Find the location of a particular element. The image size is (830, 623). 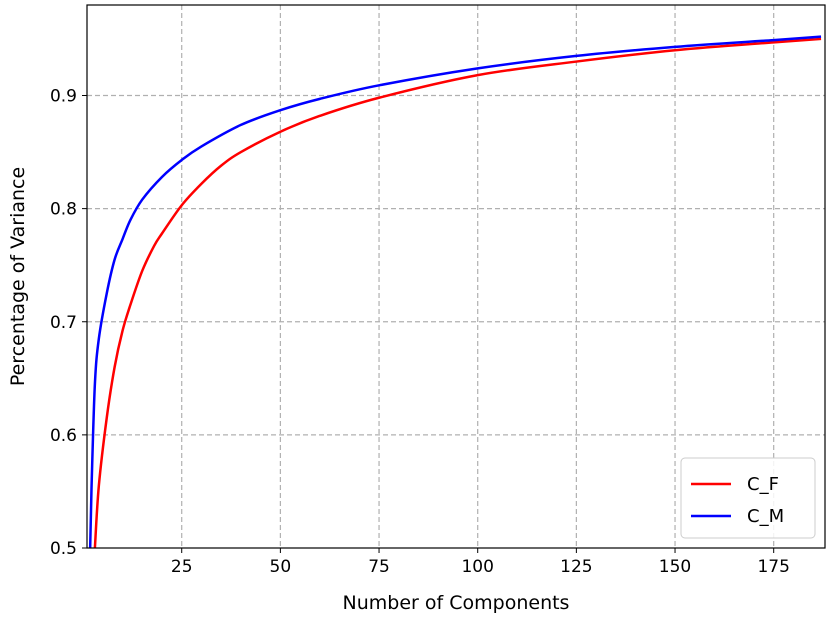

x-tick-label: 25 is located at coordinates (182, 567).